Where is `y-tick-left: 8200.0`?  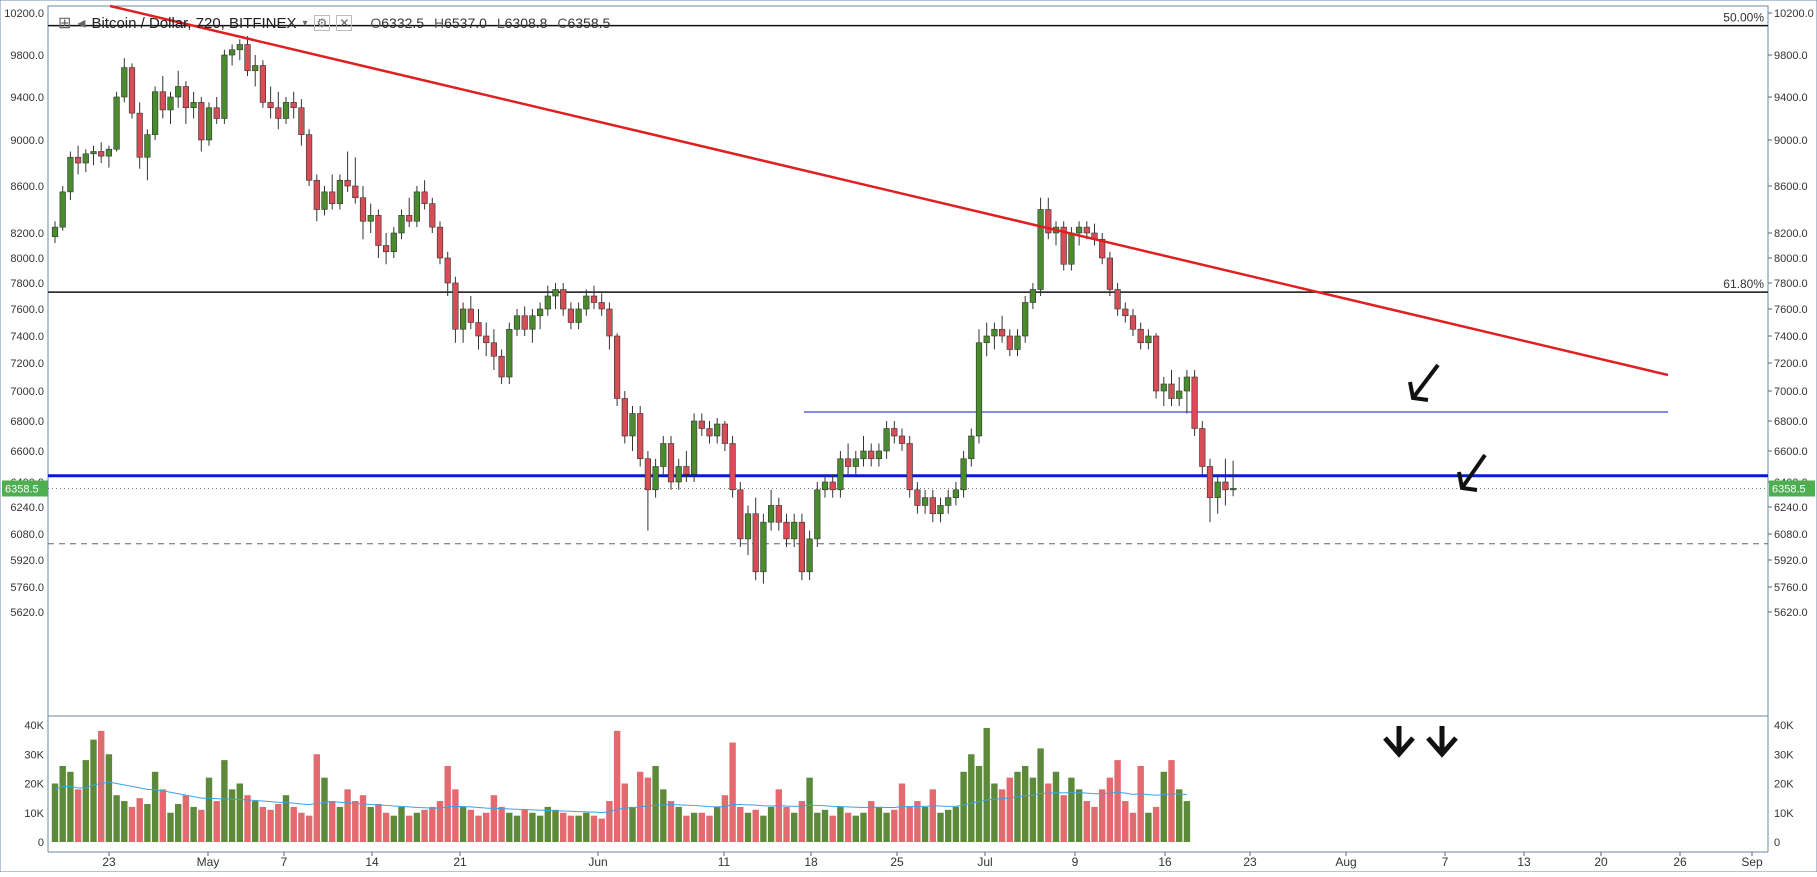
y-tick-left: 8200.0 is located at coordinates (27, 234).